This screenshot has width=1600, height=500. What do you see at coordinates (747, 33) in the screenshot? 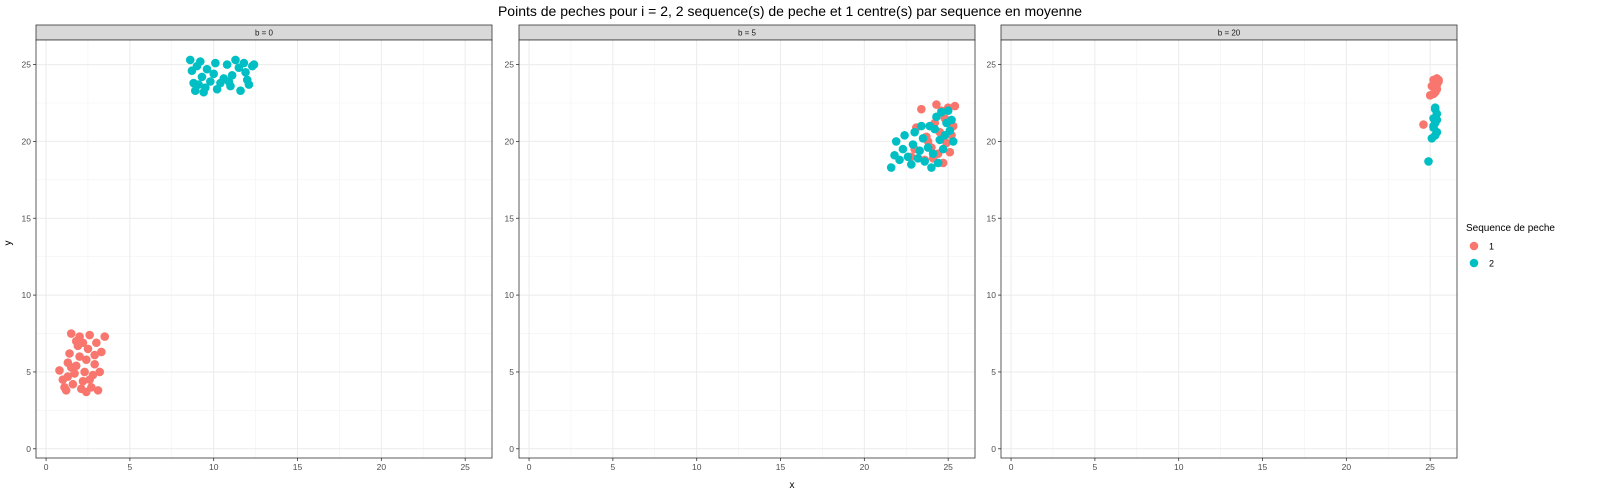
I see `facet-strip-label: b = 5` at bounding box center [747, 33].